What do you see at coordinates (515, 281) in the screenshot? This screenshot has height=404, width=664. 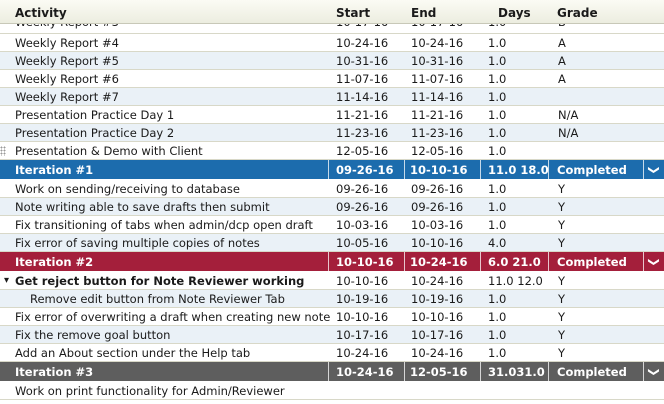 I see `cell-days: 11.0 12.0` at bounding box center [515, 281].